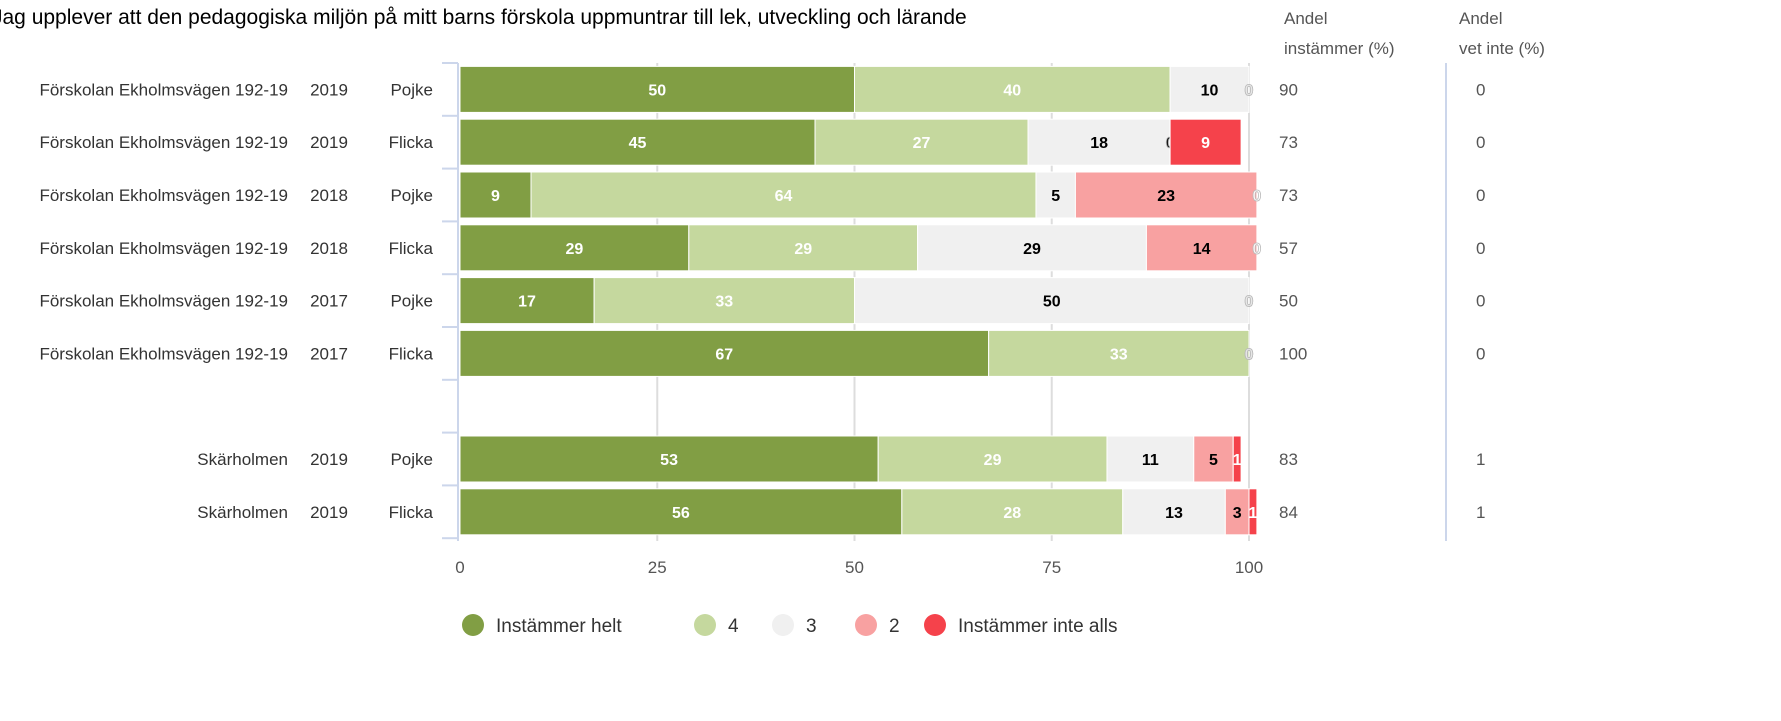 Image resolution: width=1781 pixels, height=721 pixels. What do you see at coordinates (854, 567) in the screenshot?
I see `x-tick-label: 50` at bounding box center [854, 567].